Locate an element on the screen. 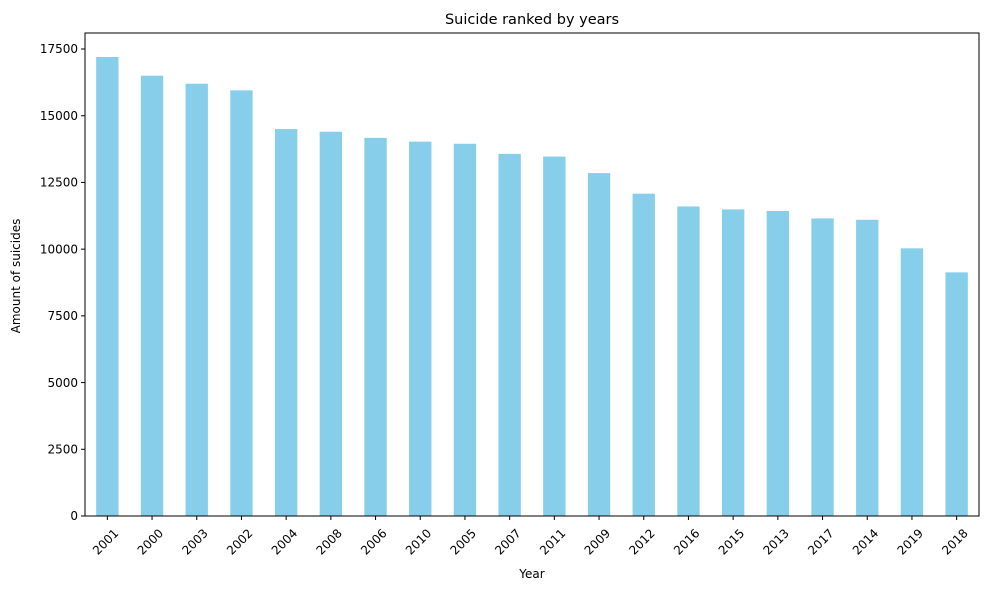 The height and width of the screenshot is (590, 989). bar-2011 is located at coordinates (554, 336).